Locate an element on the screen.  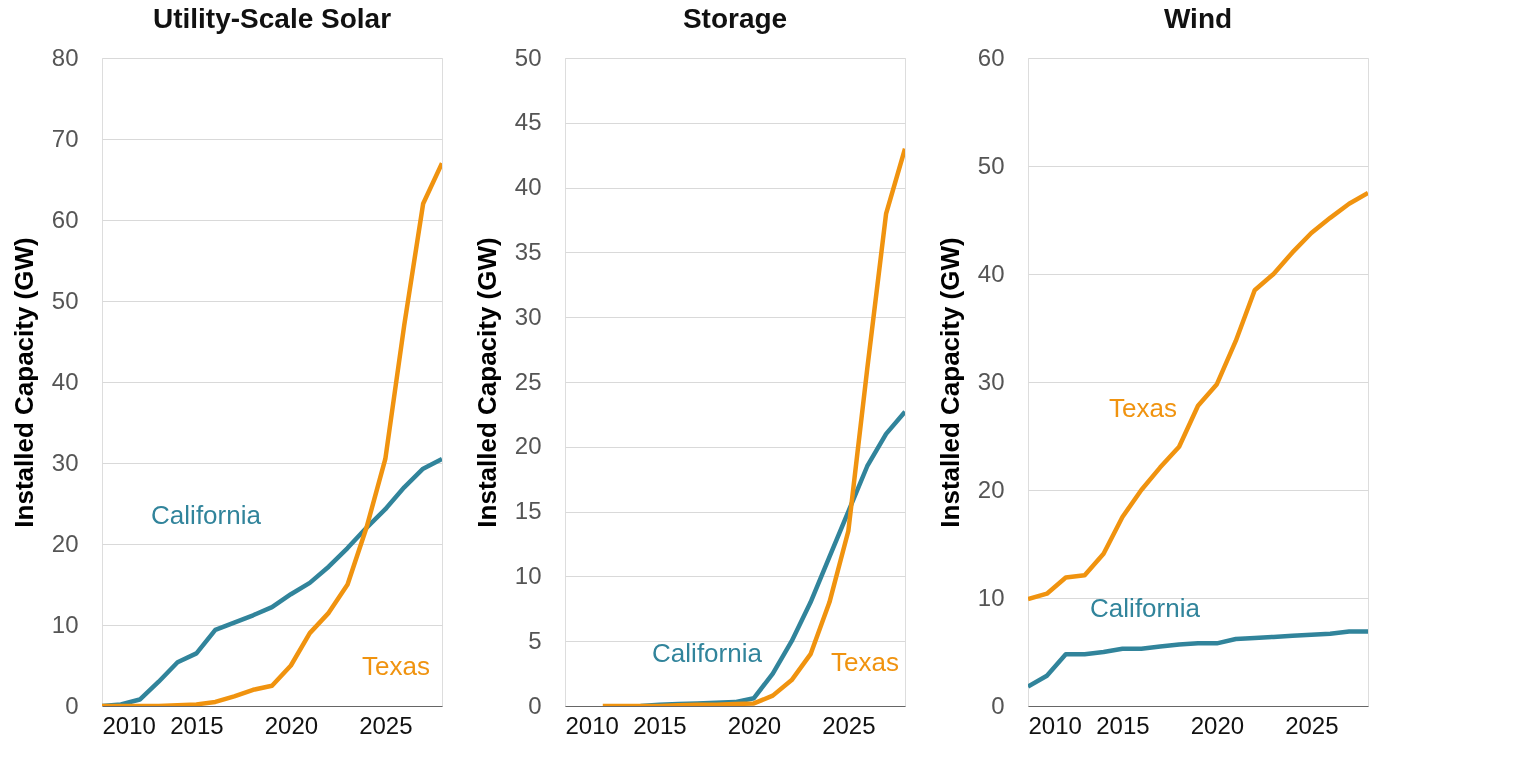
chart-title: Utility-Scale Solar is located at coordinates (272, 18).